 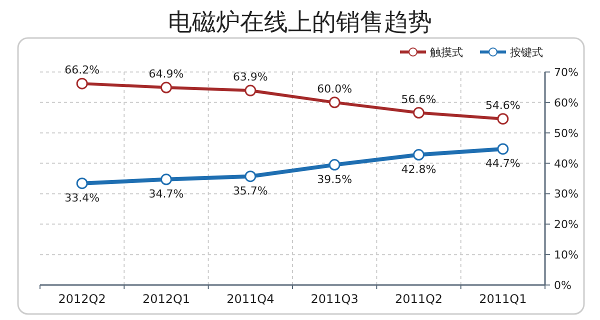 What do you see at coordinates (166, 299) in the screenshot?
I see `x-tick-label: 2012Q1` at bounding box center [166, 299].